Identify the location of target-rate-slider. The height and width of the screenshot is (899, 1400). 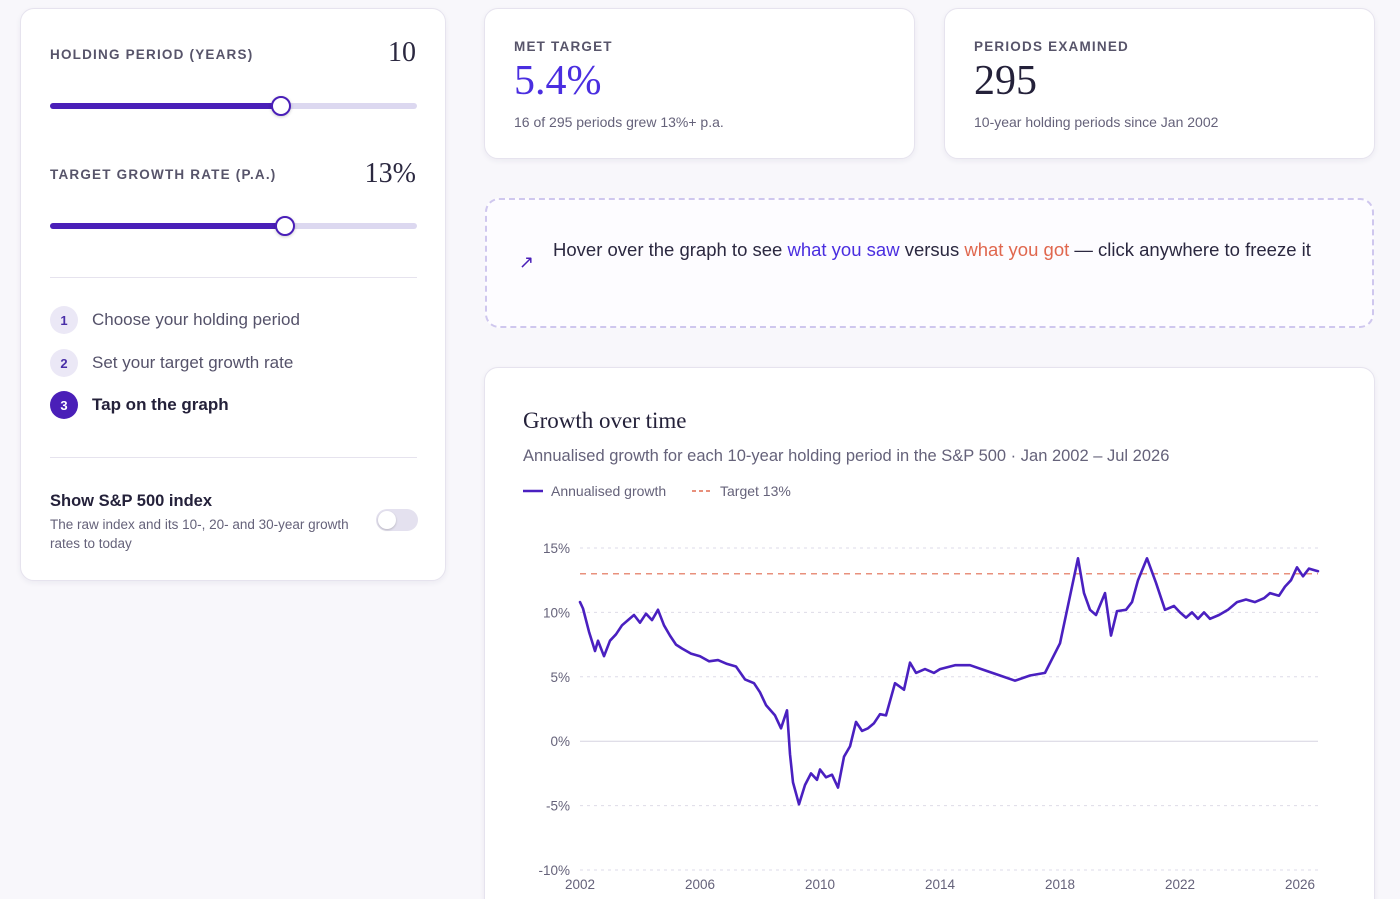
(233, 226).